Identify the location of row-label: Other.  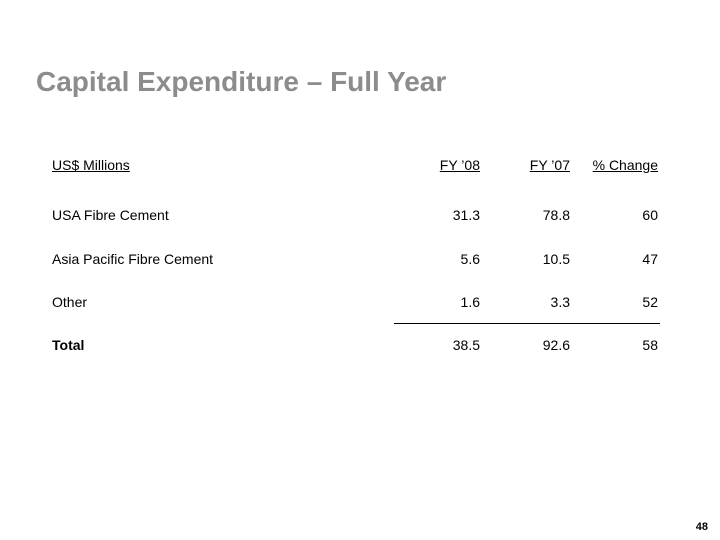
(70, 302).